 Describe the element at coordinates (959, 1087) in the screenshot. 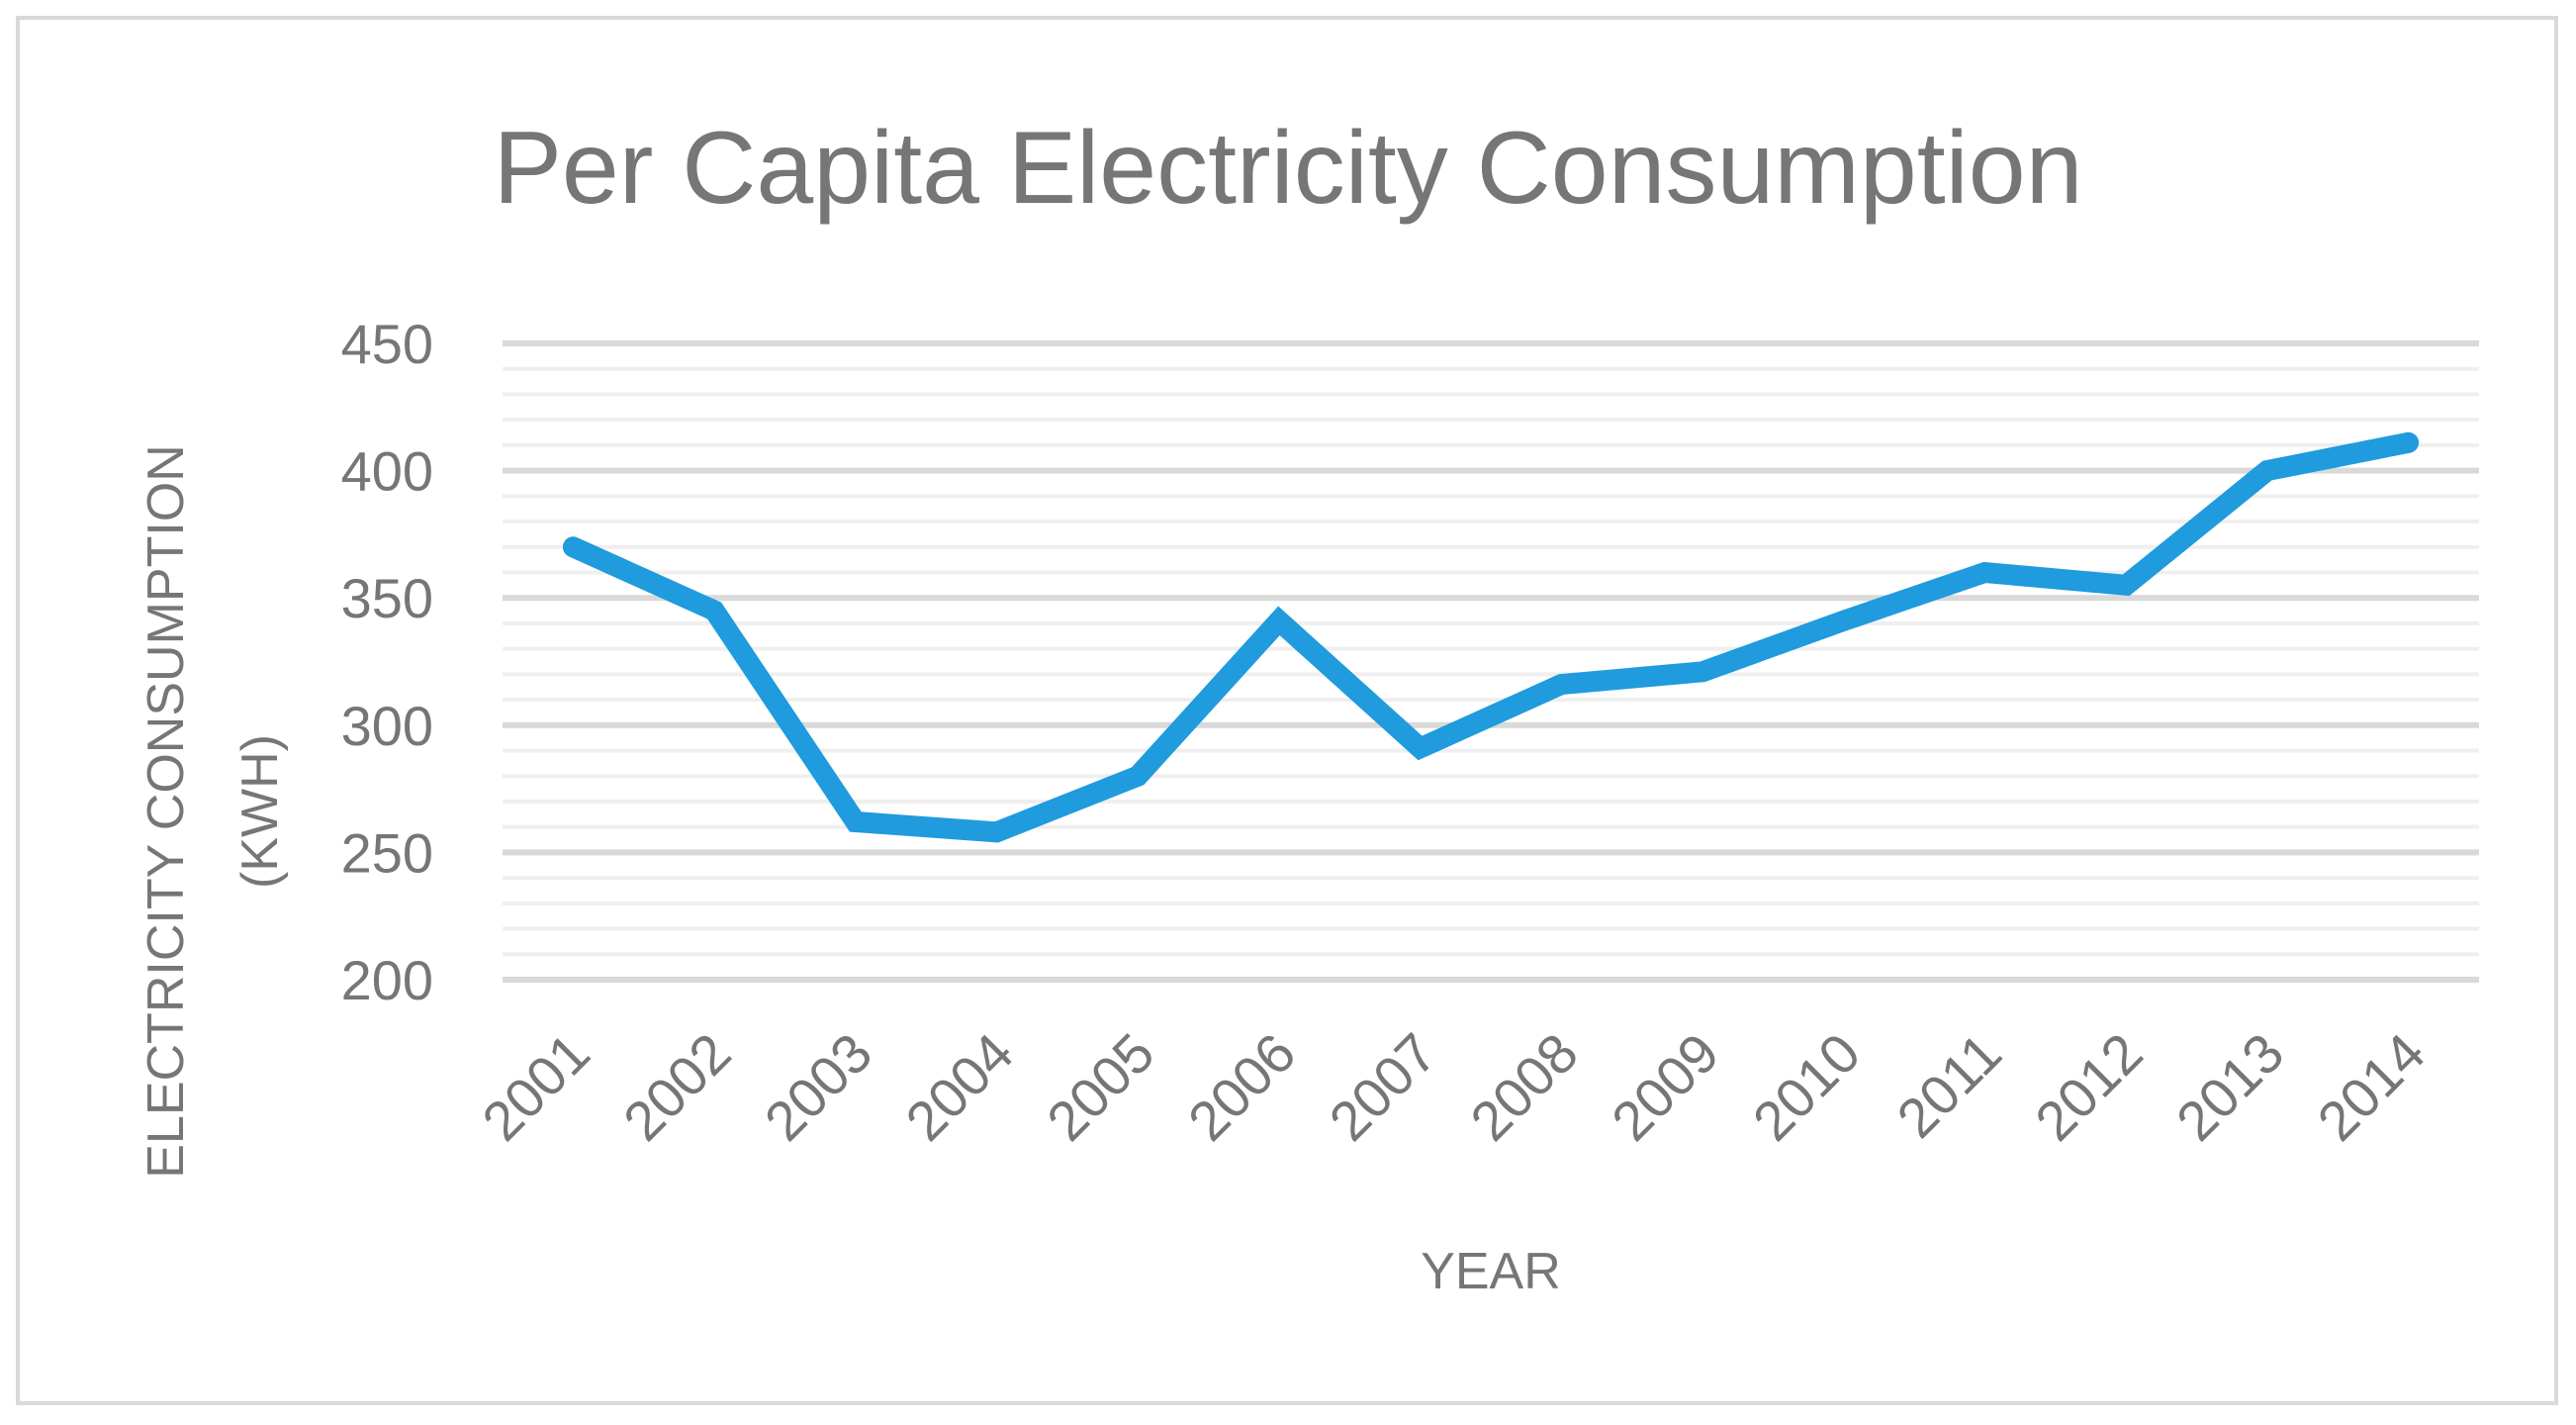

I see `x-tick-label: 2004` at that location.